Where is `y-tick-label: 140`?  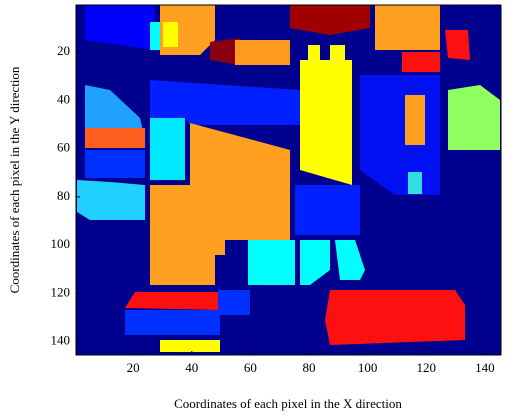 y-tick-label: 140 is located at coordinates (61, 340).